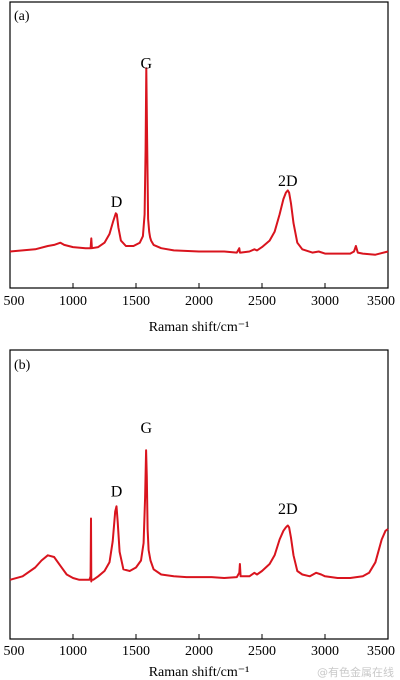  What do you see at coordinates (147, 428) in the screenshot?
I see `panel-b-peak-label-g: G` at bounding box center [147, 428].